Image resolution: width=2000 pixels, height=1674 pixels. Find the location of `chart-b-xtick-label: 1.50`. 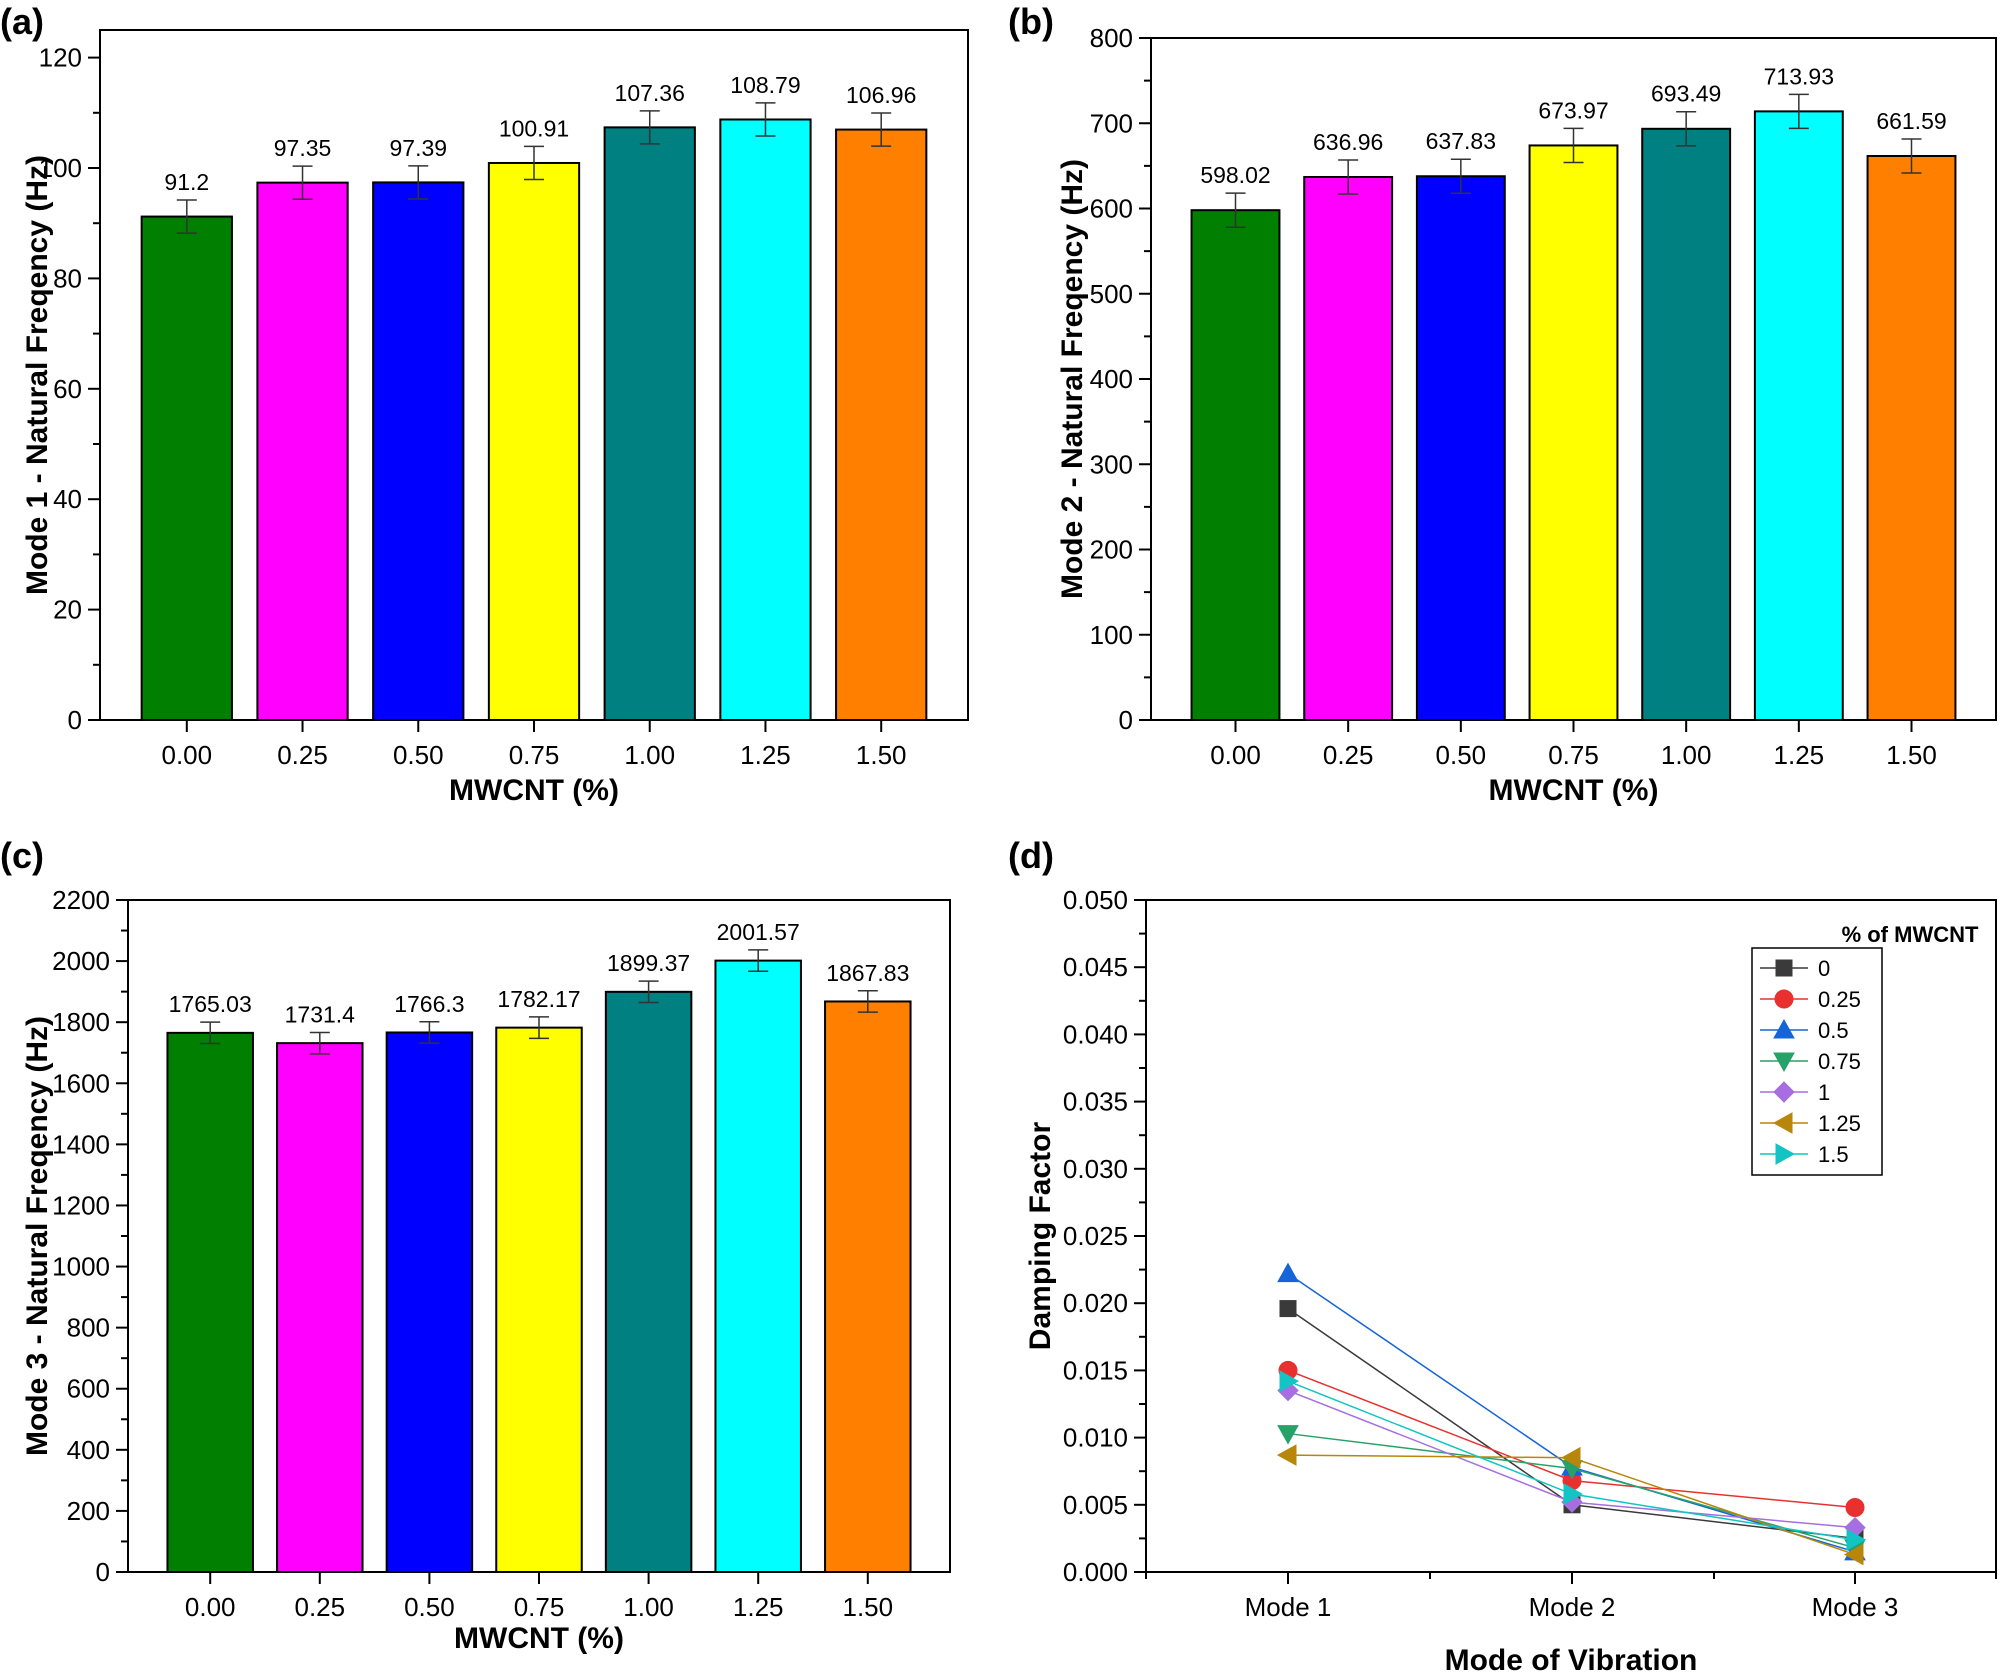

chart-b-xtick-label: 1.50 is located at coordinates (1911, 755).